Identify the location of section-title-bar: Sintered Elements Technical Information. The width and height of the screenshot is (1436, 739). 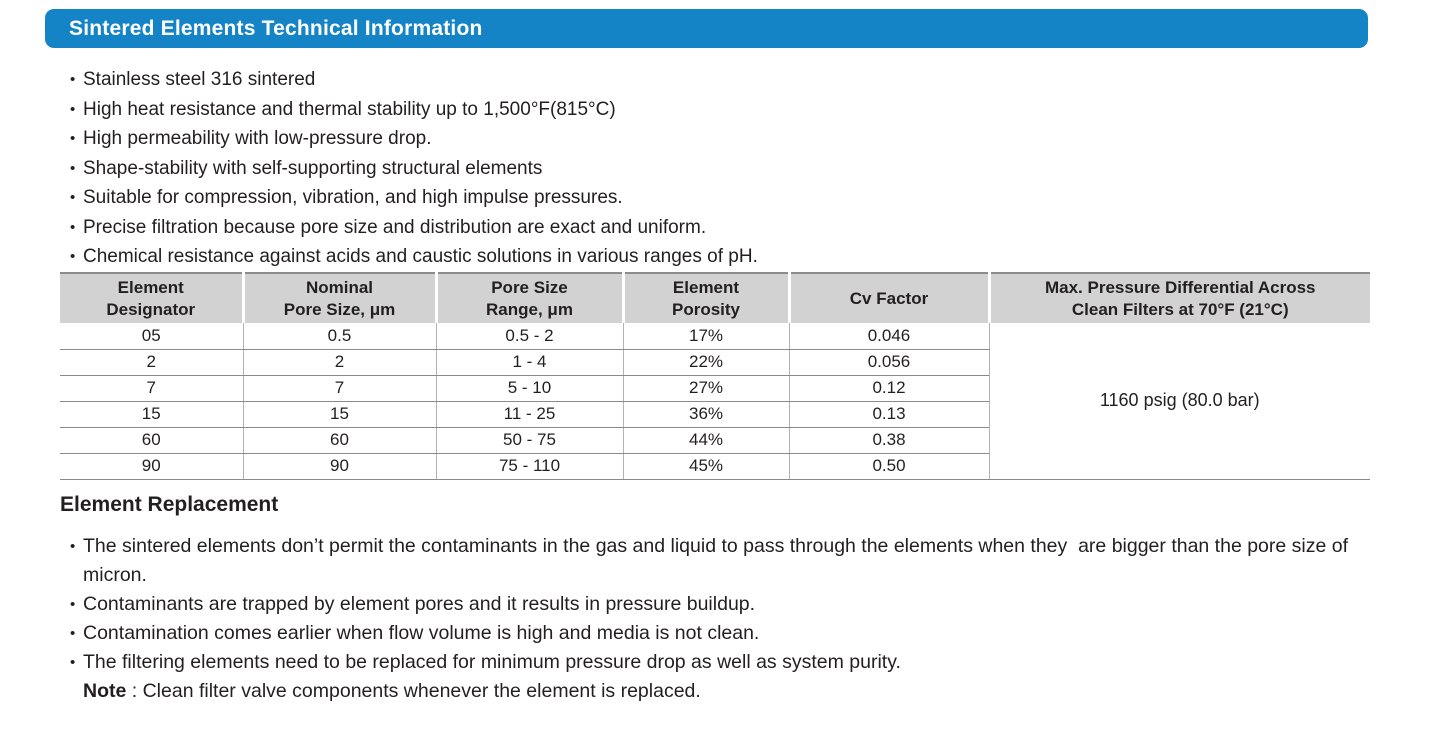
(706, 28).